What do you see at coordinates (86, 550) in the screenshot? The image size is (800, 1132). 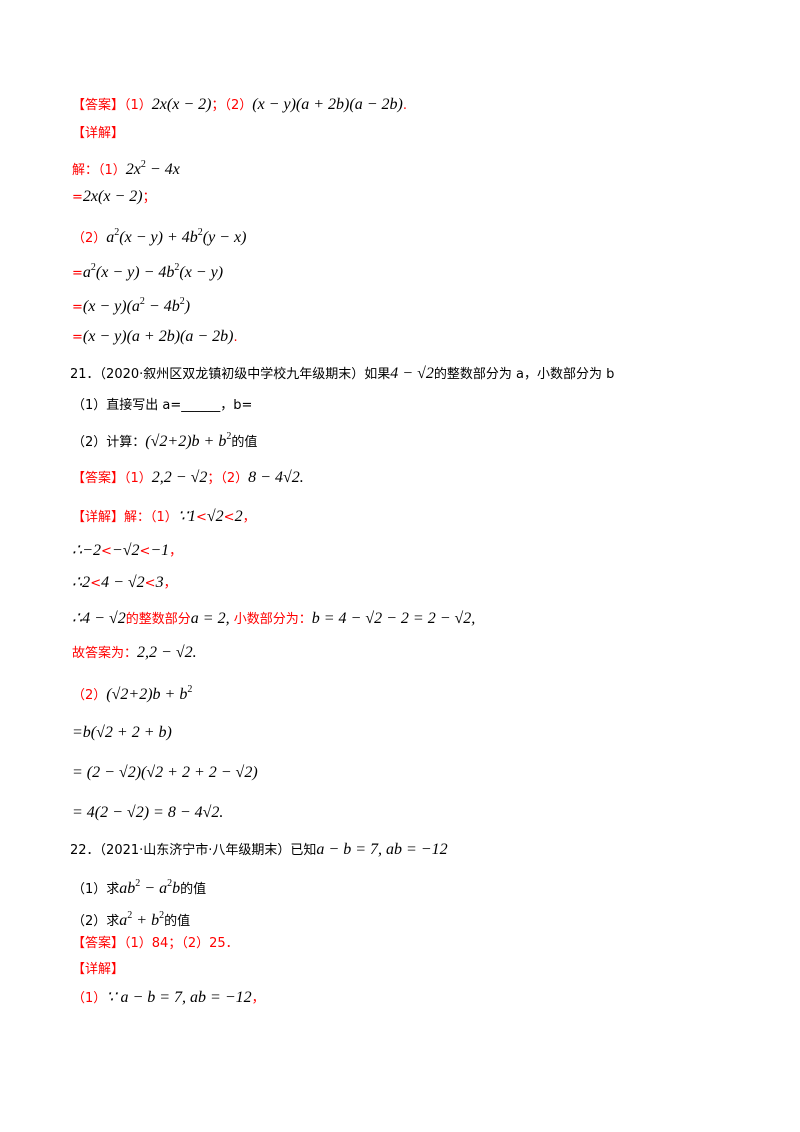 I see `math-expression: ∴−2` at bounding box center [86, 550].